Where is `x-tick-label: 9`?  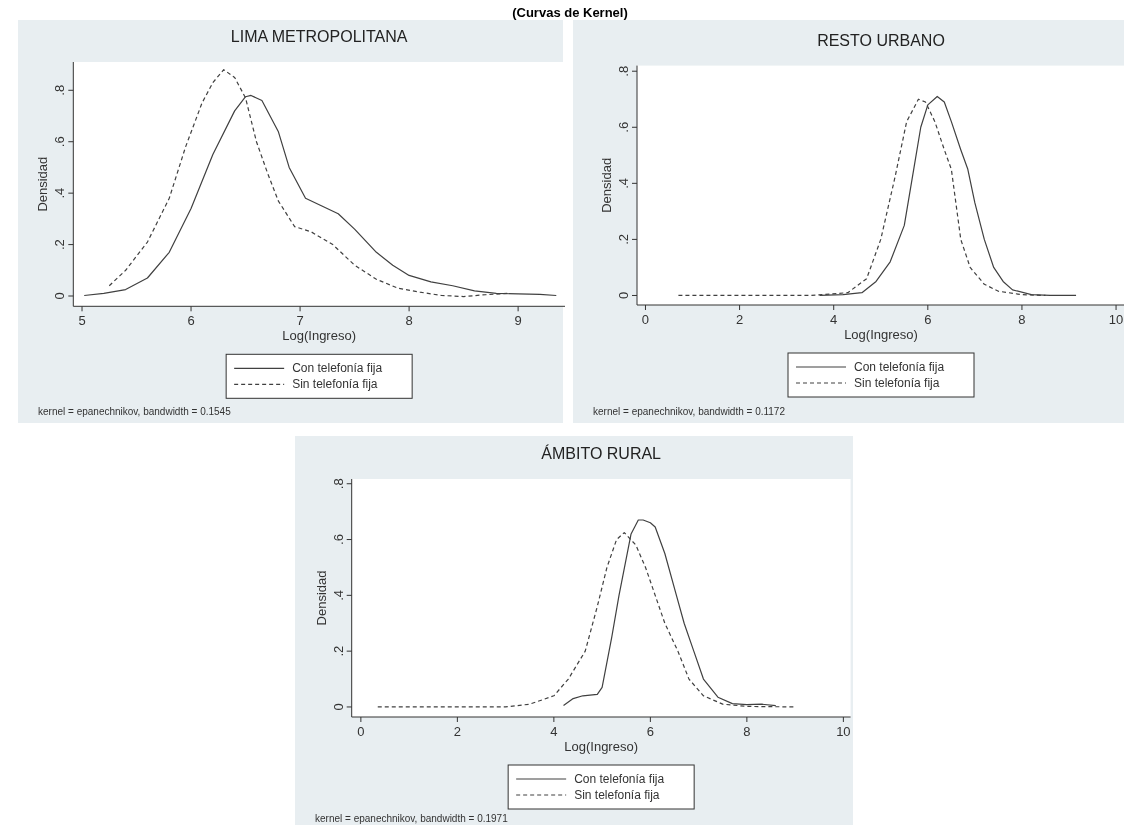
x-tick-label: 9 is located at coordinates (518, 321).